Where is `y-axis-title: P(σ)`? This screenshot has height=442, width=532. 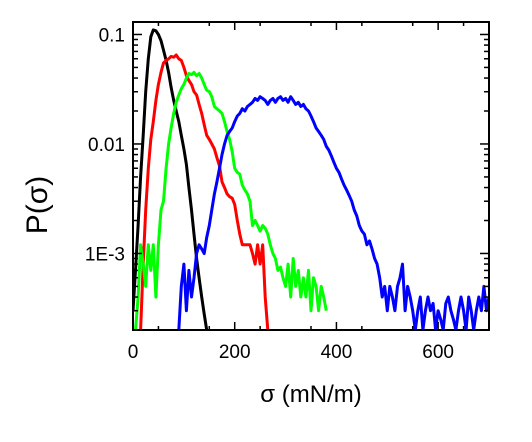
y-axis-title: P(σ) is located at coordinates (37, 205).